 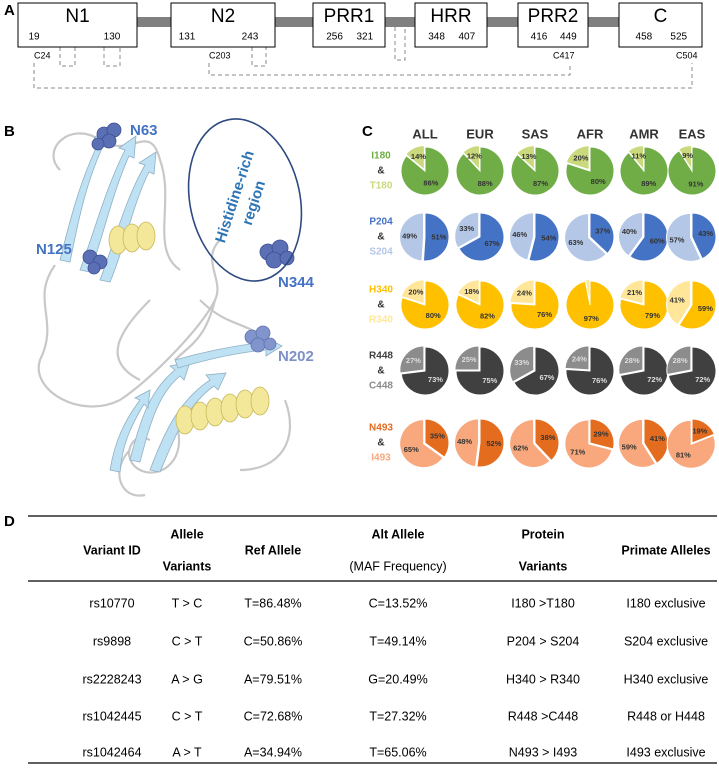 What do you see at coordinates (397, 566) in the screenshot?
I see `table-header: (MAF Frequency)` at bounding box center [397, 566].